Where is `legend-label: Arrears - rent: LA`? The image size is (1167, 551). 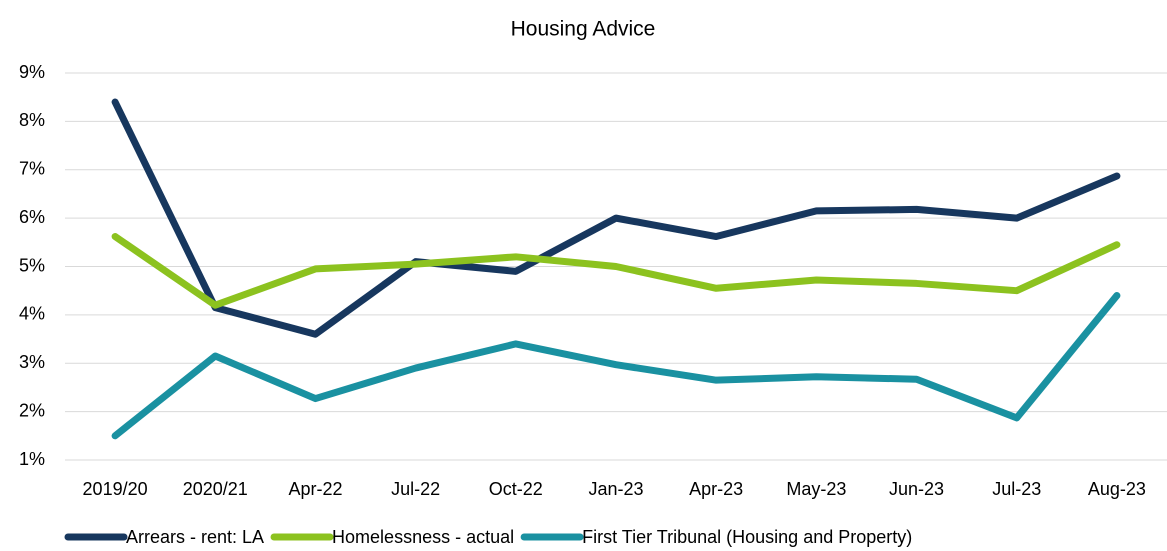
legend-label: Arrears - rent: LA is located at coordinates (195, 537).